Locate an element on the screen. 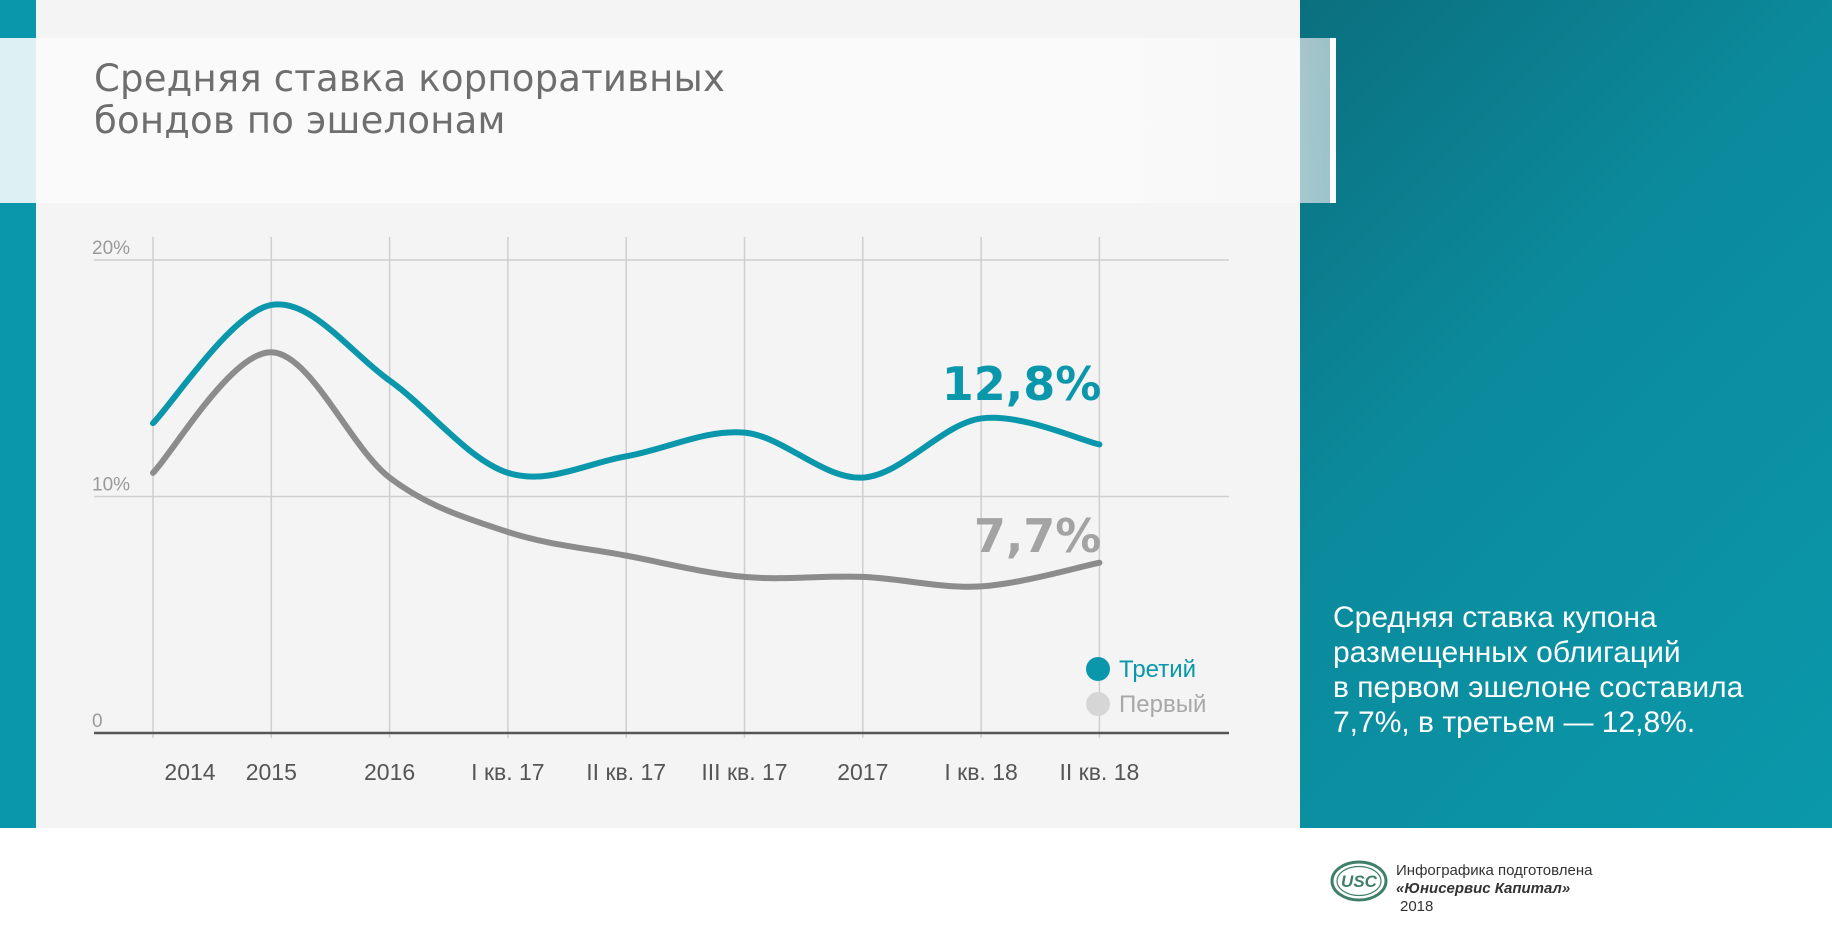  title-band-edge is located at coordinates (1317, 120).